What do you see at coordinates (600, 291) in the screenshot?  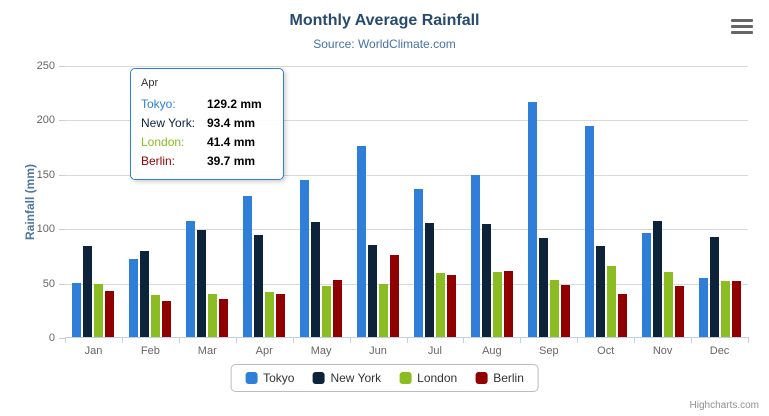 I see `bar-new-york-oct` at bounding box center [600, 291].